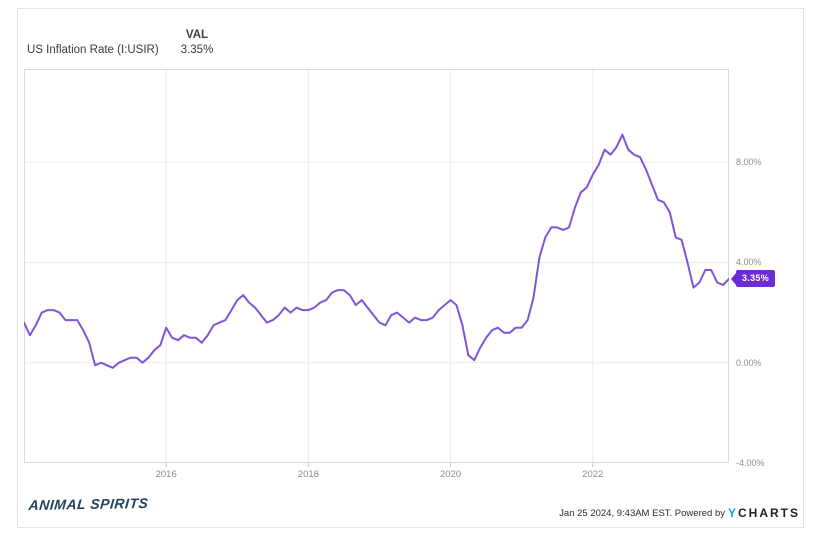  Describe the element at coordinates (197, 35) in the screenshot. I see `val-column-header: VAL` at that location.